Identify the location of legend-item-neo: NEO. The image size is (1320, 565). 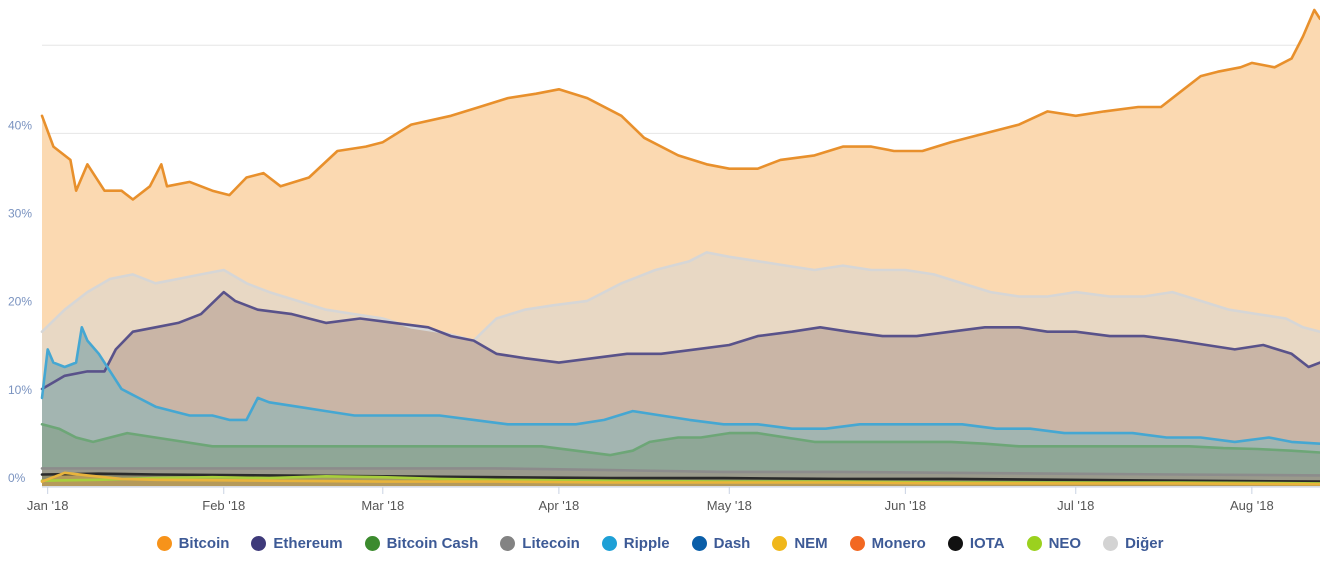
(1054, 543).